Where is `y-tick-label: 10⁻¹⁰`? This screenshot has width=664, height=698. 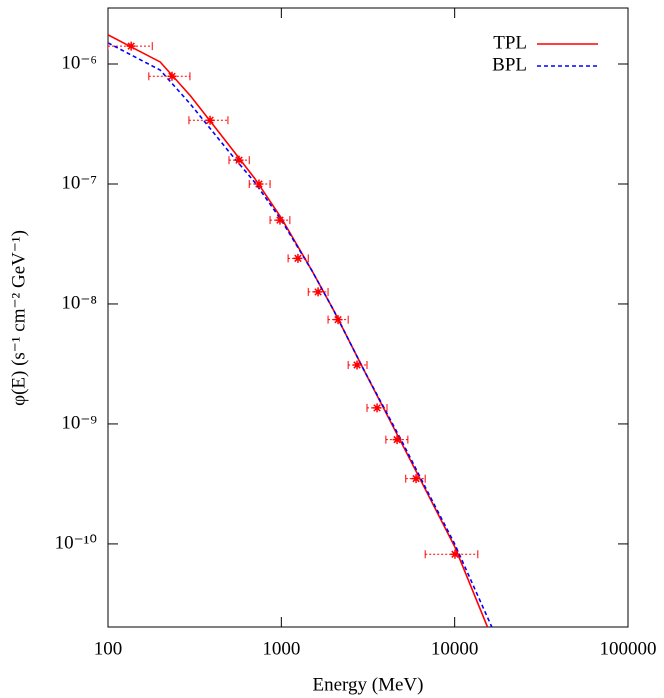
y-tick-label: 10⁻¹⁰ is located at coordinates (76, 542).